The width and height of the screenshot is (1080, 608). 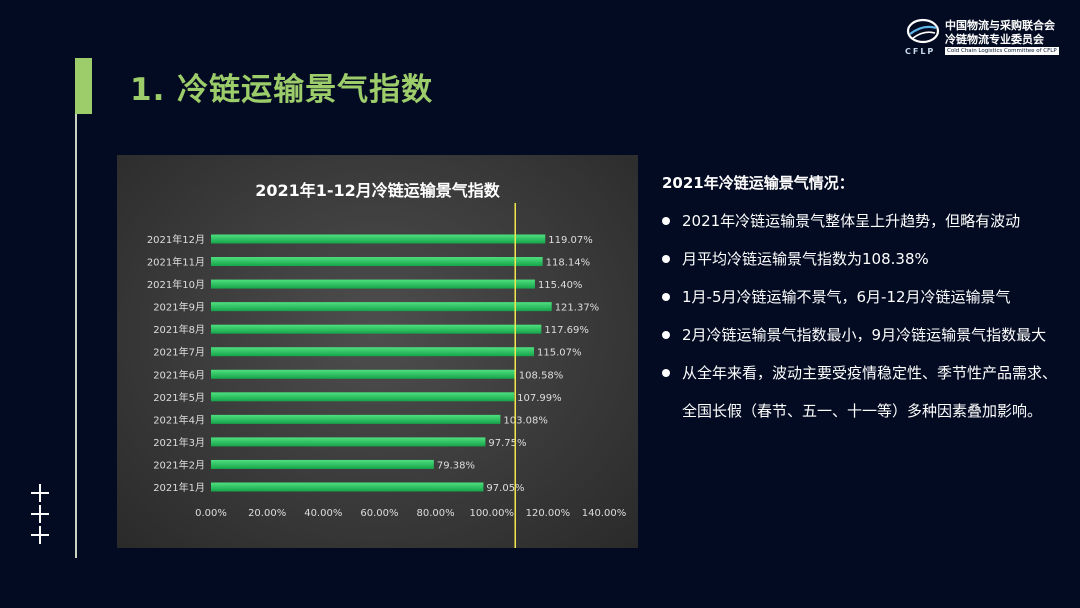 I want to click on info-heading: 2021年冷链运输景气情况：, so click(x=758, y=183).